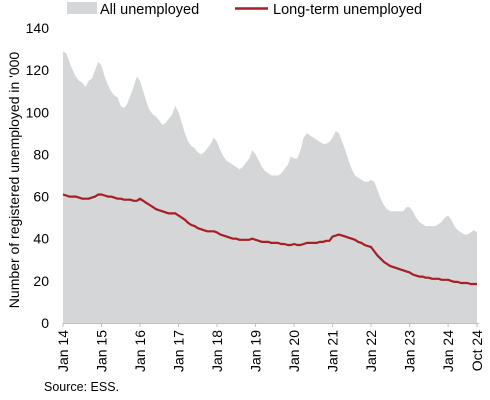 This screenshot has width=490, height=400. I want to click on x-tick-label: Jan 22, so click(371, 351).